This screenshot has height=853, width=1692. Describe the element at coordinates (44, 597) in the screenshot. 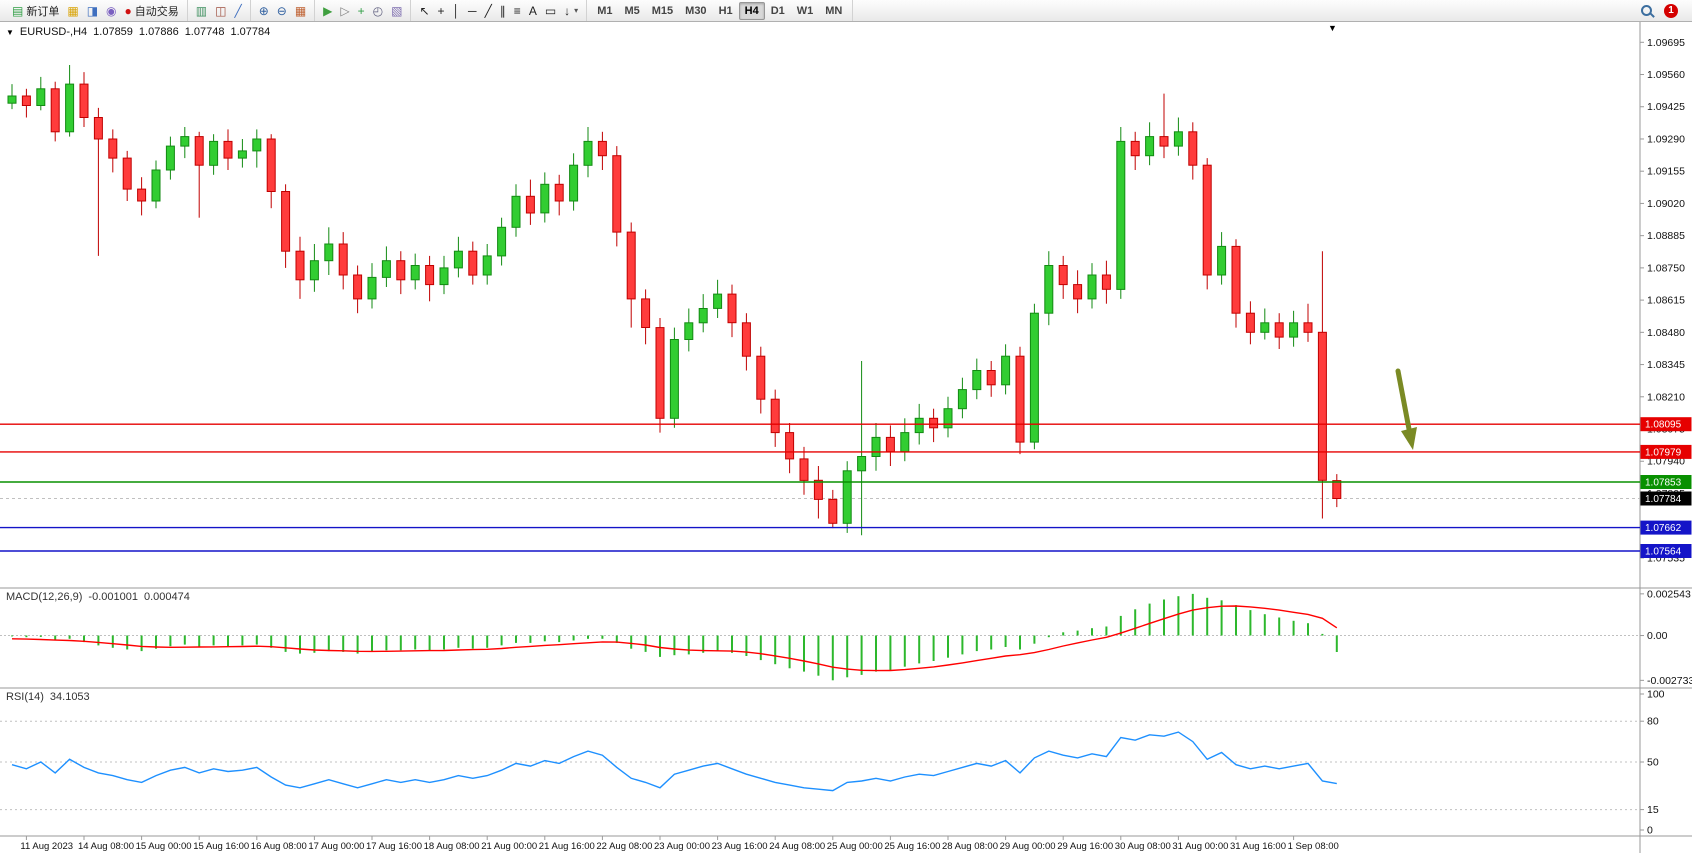

I see `macd-name: MACD(12,26,9)` at that location.